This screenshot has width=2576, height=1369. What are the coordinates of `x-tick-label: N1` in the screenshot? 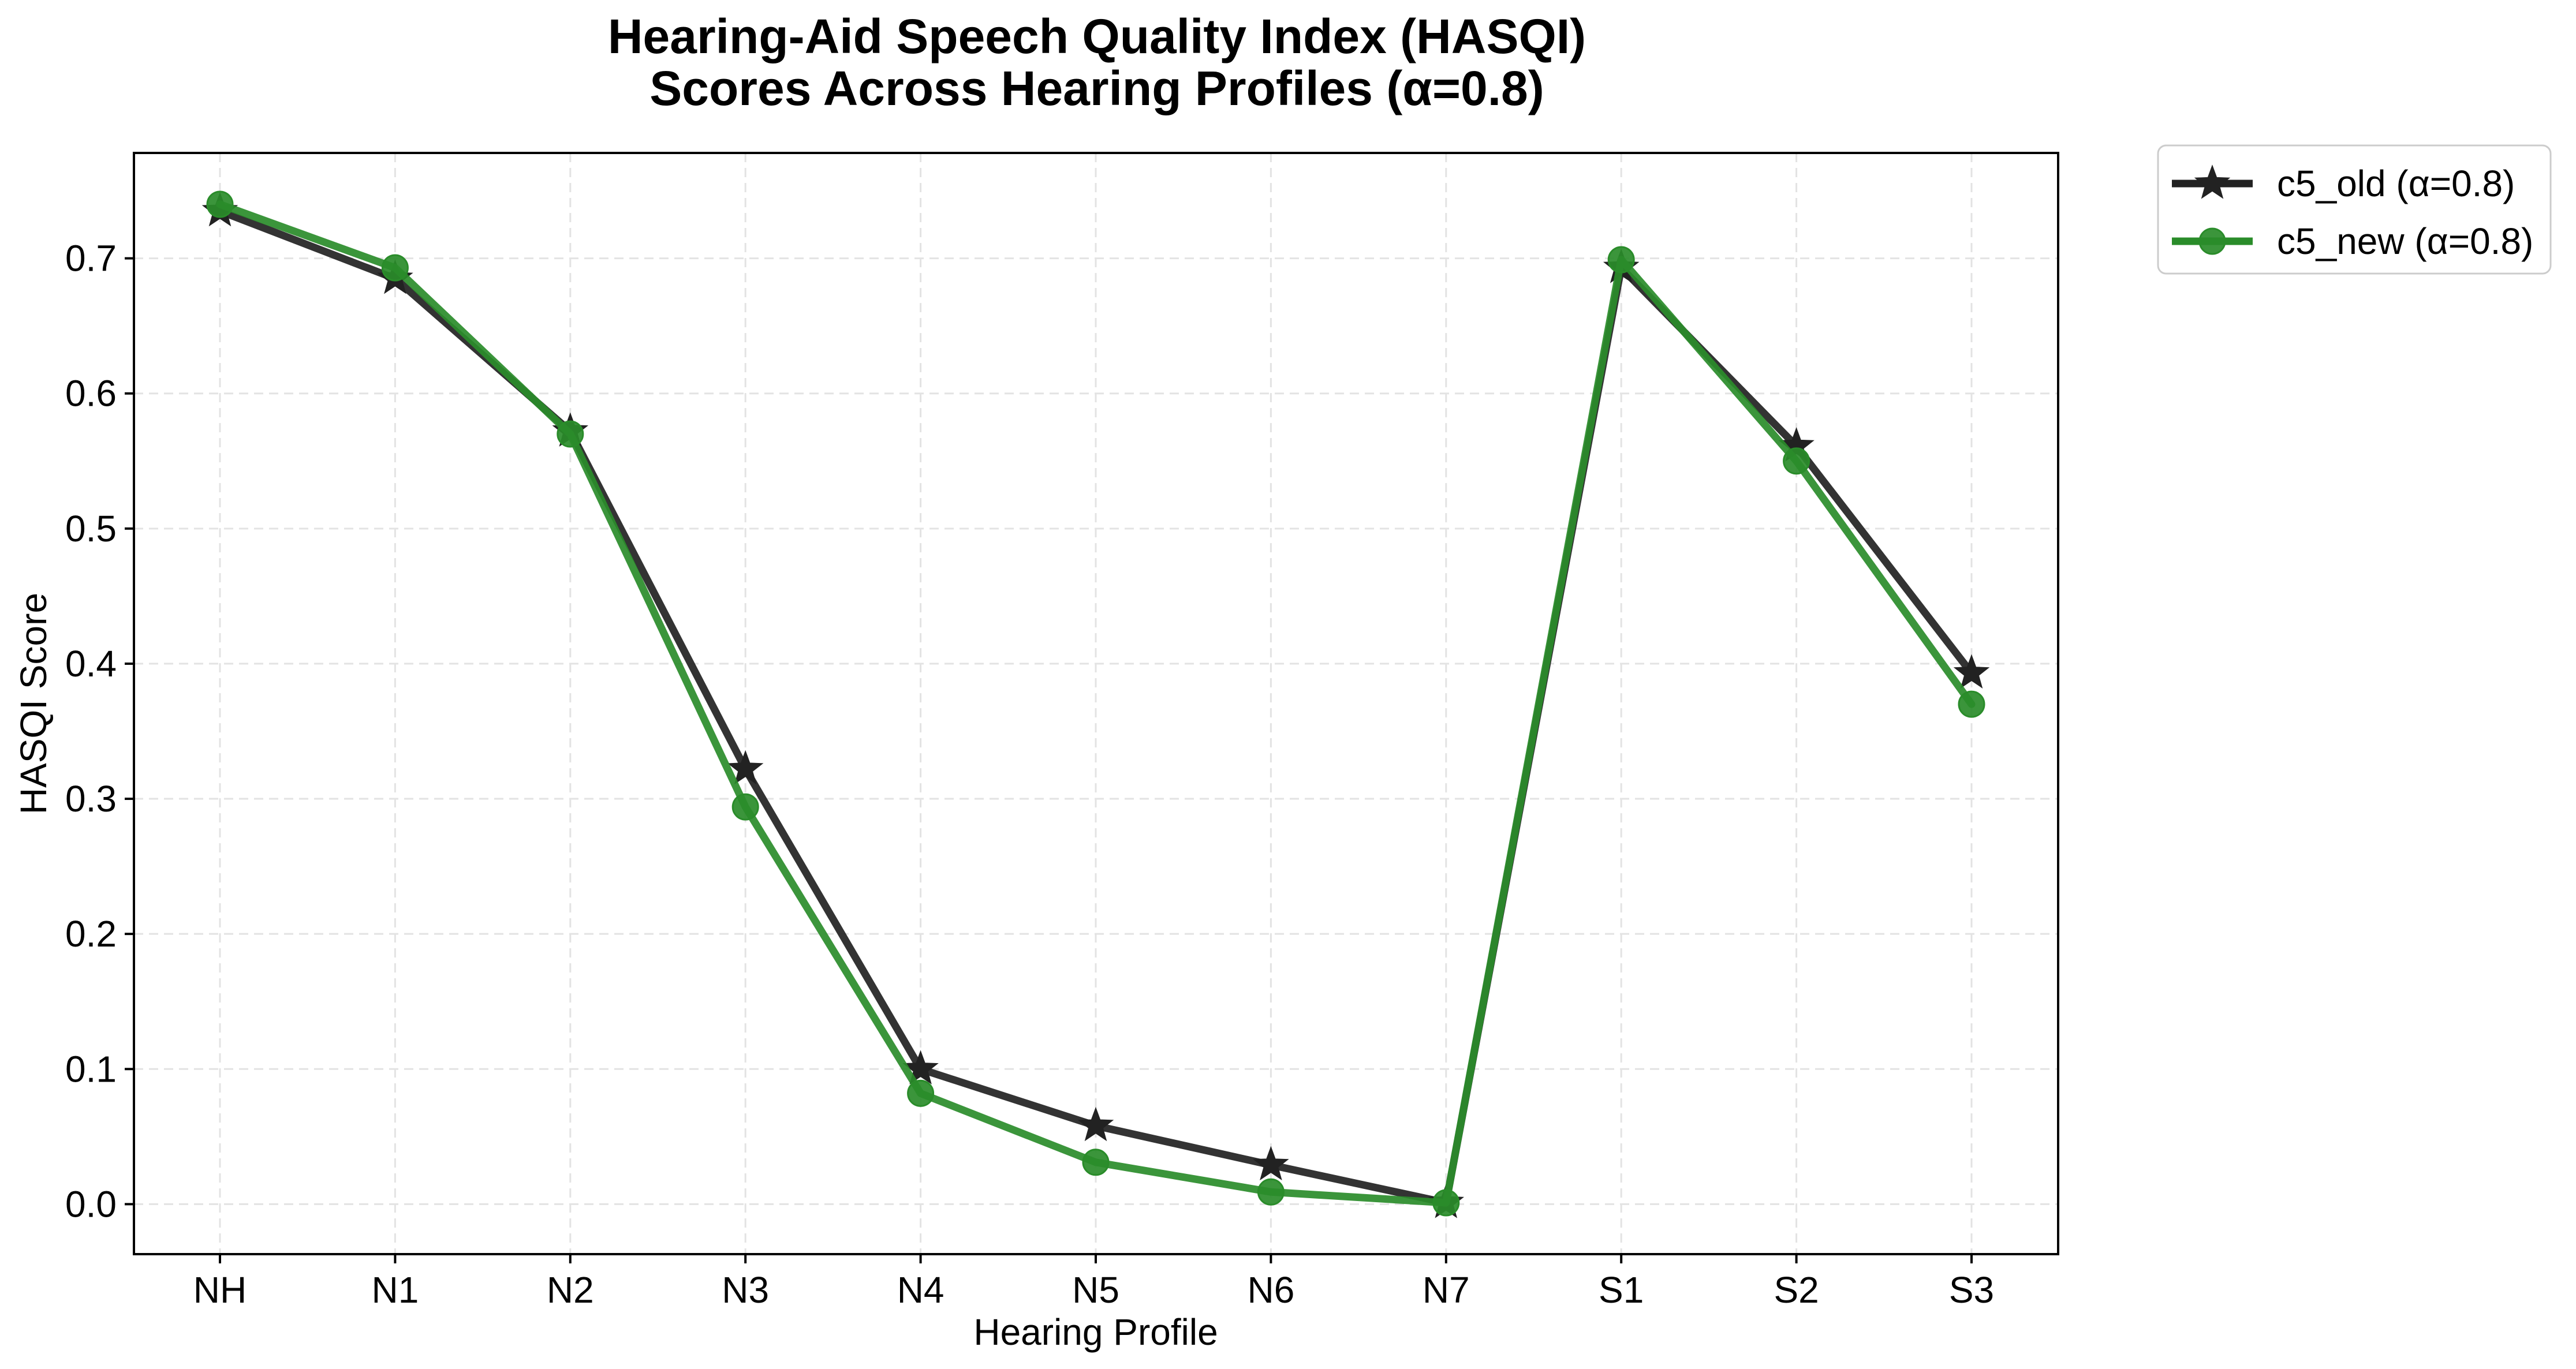 It's located at (395, 1290).